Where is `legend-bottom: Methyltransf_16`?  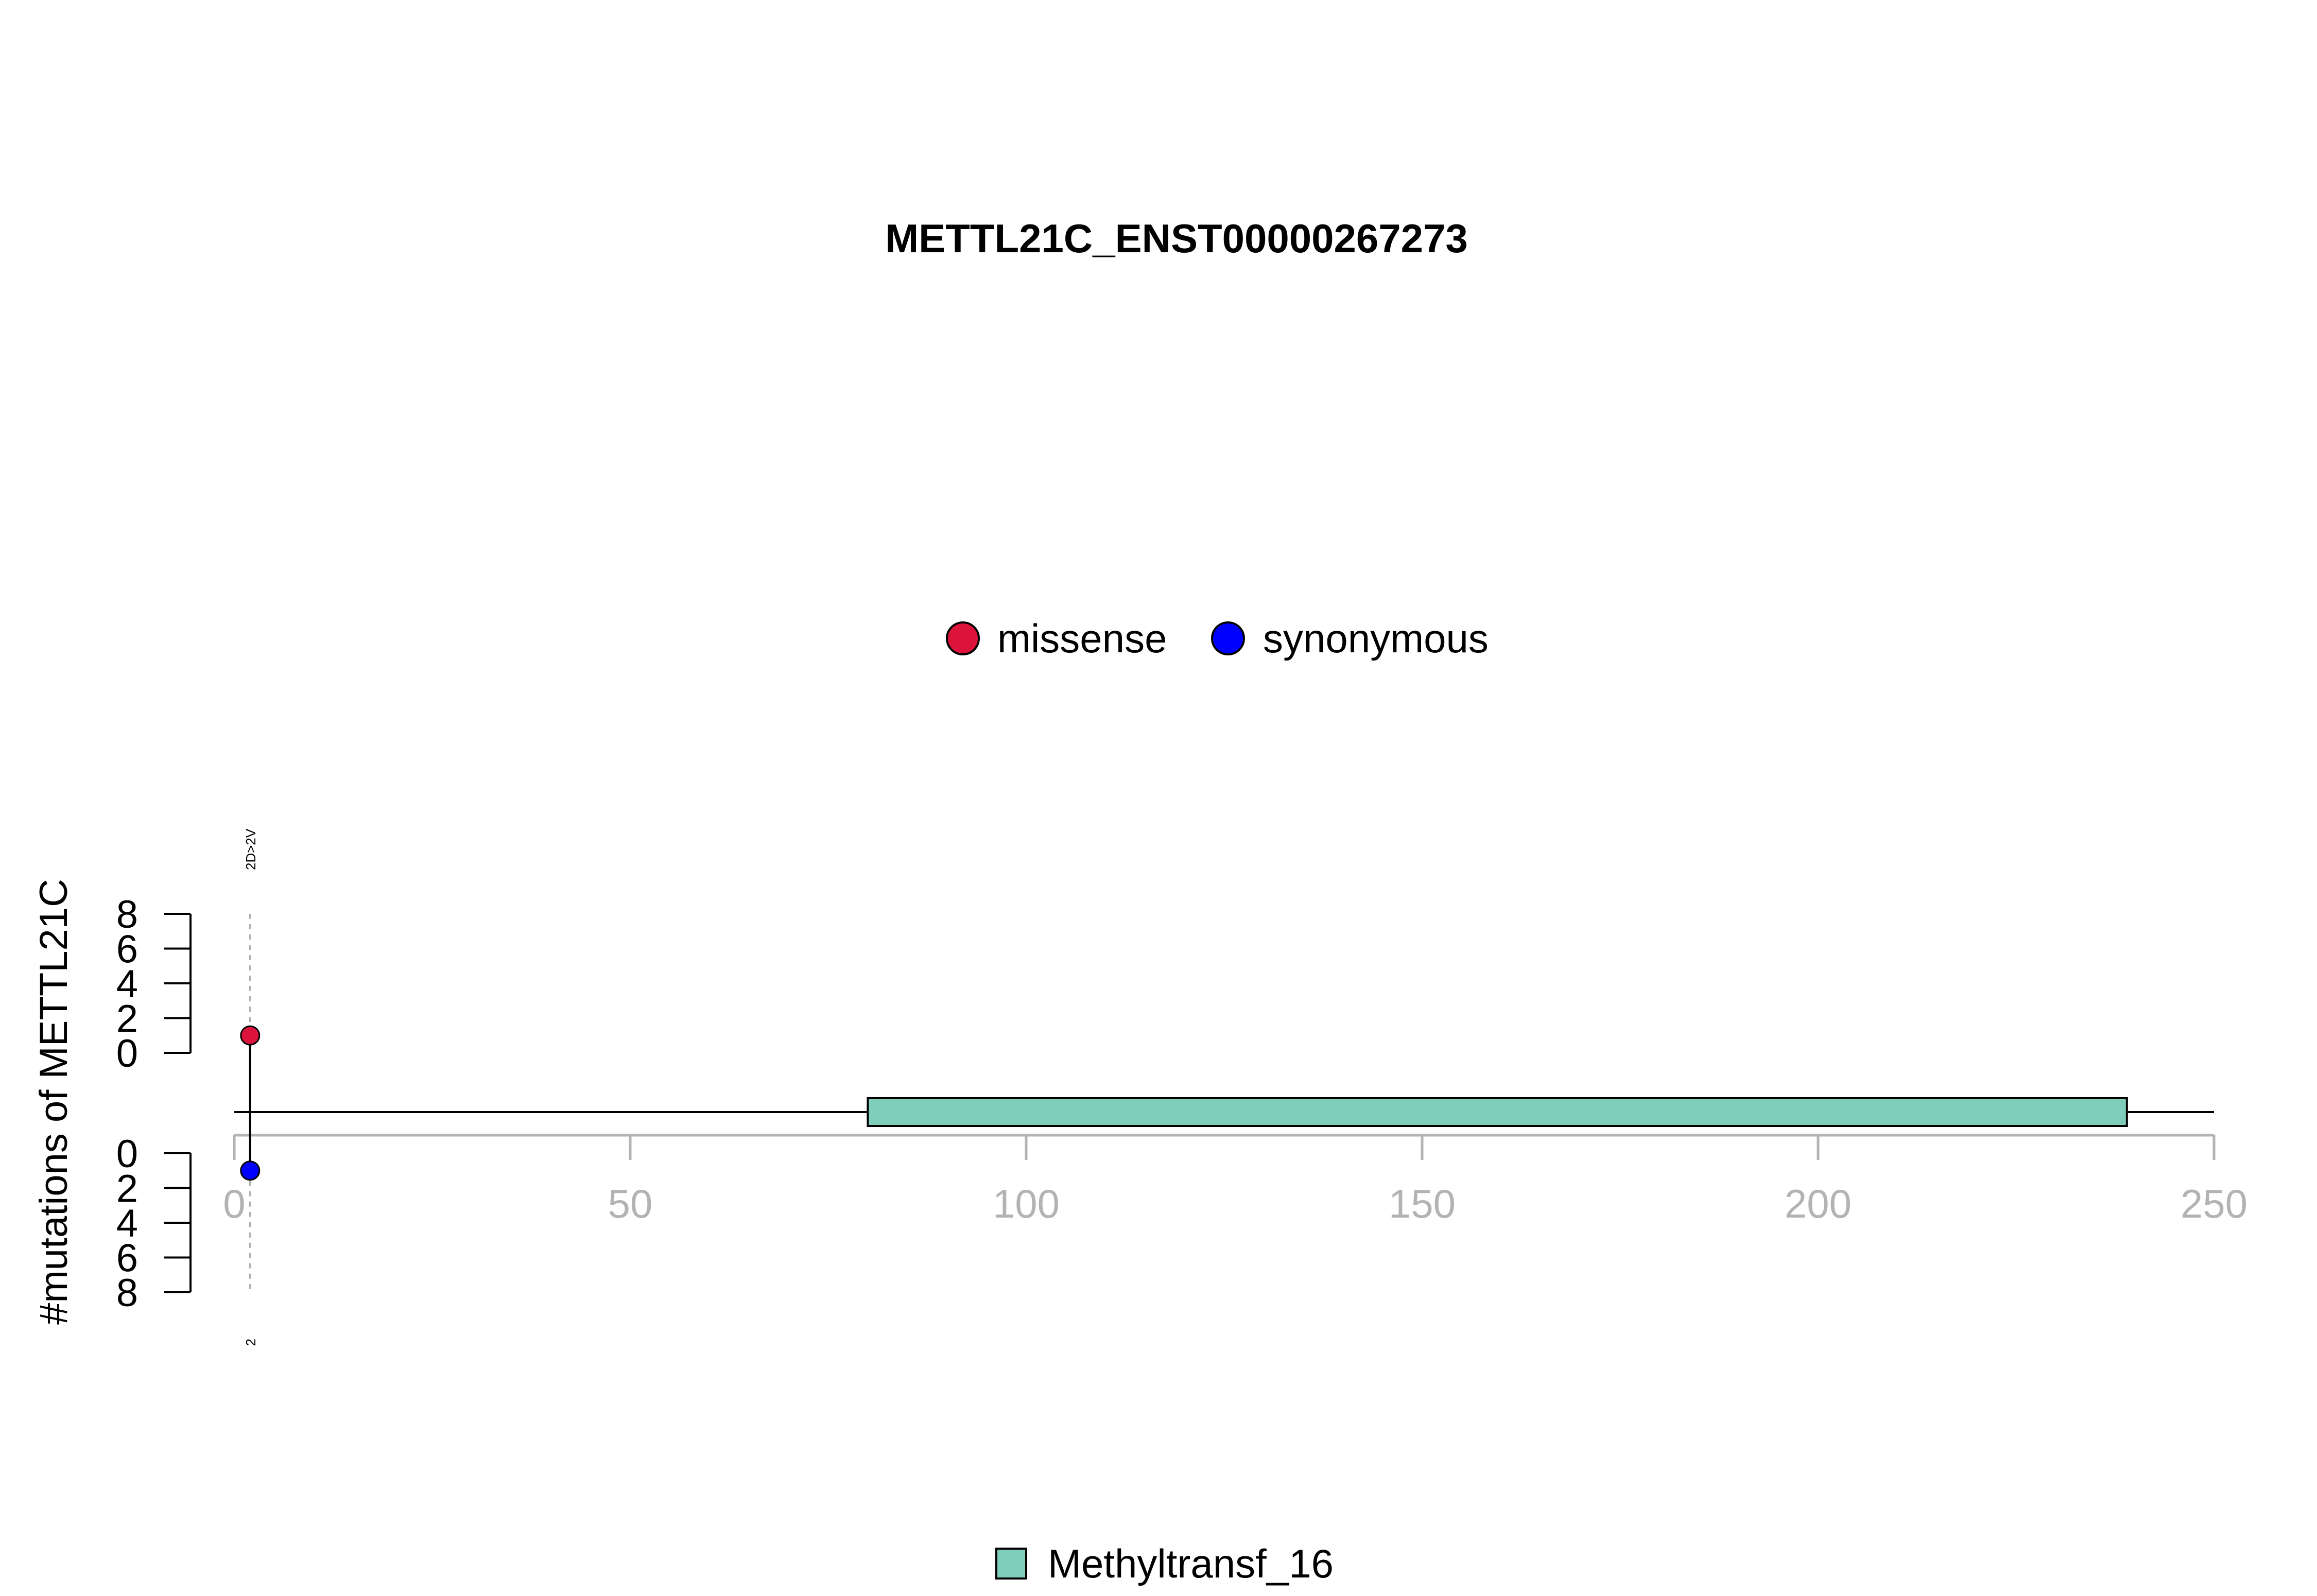
legend-bottom: Methyltransf_16 is located at coordinates (1164, 1564).